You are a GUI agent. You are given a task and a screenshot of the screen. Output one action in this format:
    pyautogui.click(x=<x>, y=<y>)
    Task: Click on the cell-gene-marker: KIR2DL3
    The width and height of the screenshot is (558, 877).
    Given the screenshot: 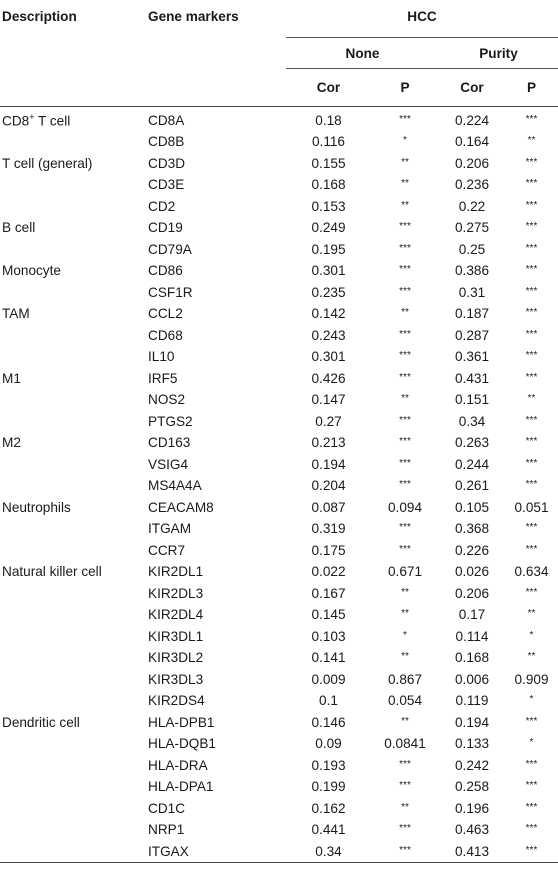 What is the action you would take?
    pyautogui.click(x=176, y=593)
    